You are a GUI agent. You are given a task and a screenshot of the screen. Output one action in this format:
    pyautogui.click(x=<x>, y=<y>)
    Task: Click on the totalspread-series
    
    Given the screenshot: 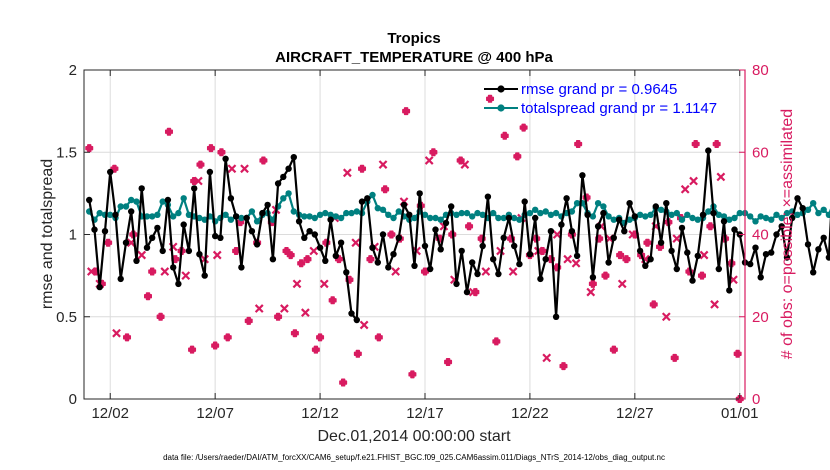 What is the action you would take?
    pyautogui.click(x=458, y=208)
    